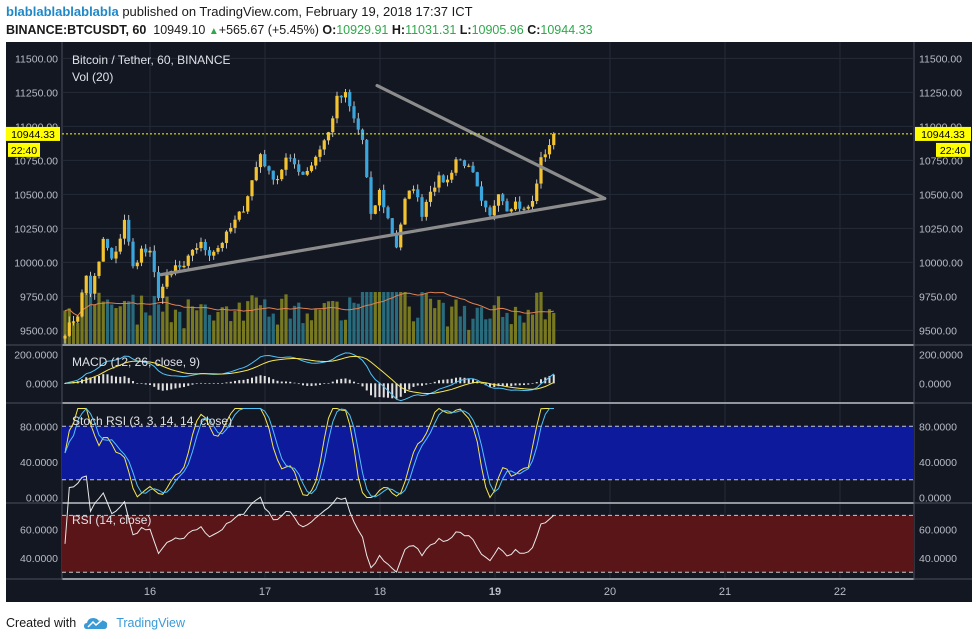 The width and height of the screenshot is (978, 639). I want to click on price-tick-label-left: 11500.00, so click(36, 59).